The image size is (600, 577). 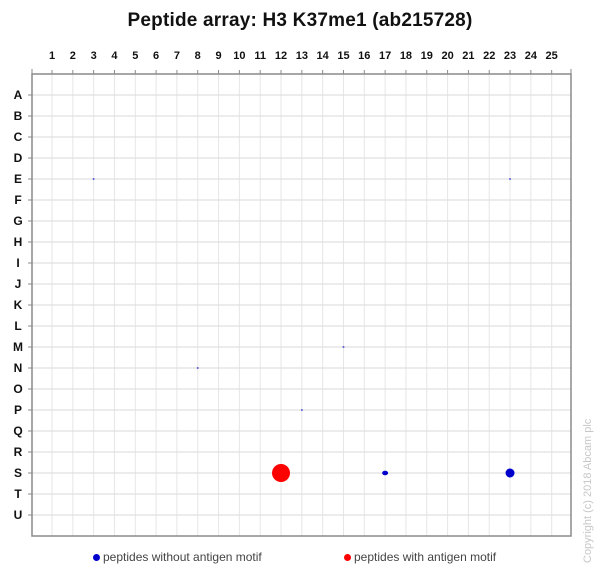 I want to click on blue-dot-icon, so click(x=96, y=557).